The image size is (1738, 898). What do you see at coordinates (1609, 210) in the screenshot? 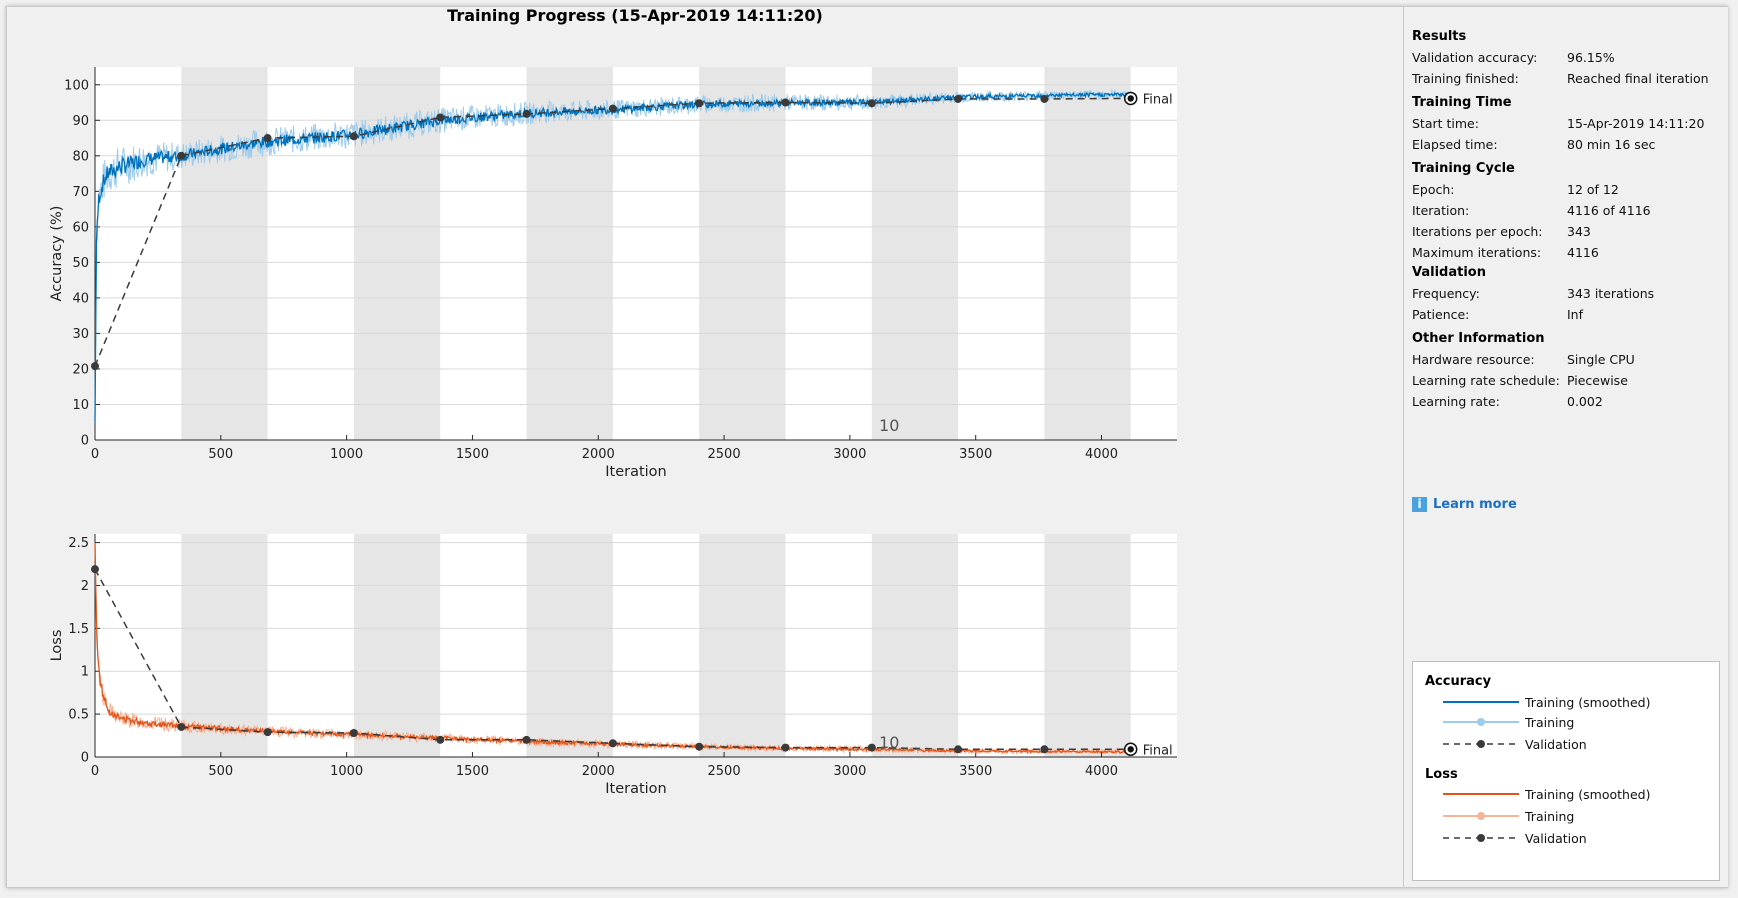
I see `info-value: 4116 of 4116` at bounding box center [1609, 210].